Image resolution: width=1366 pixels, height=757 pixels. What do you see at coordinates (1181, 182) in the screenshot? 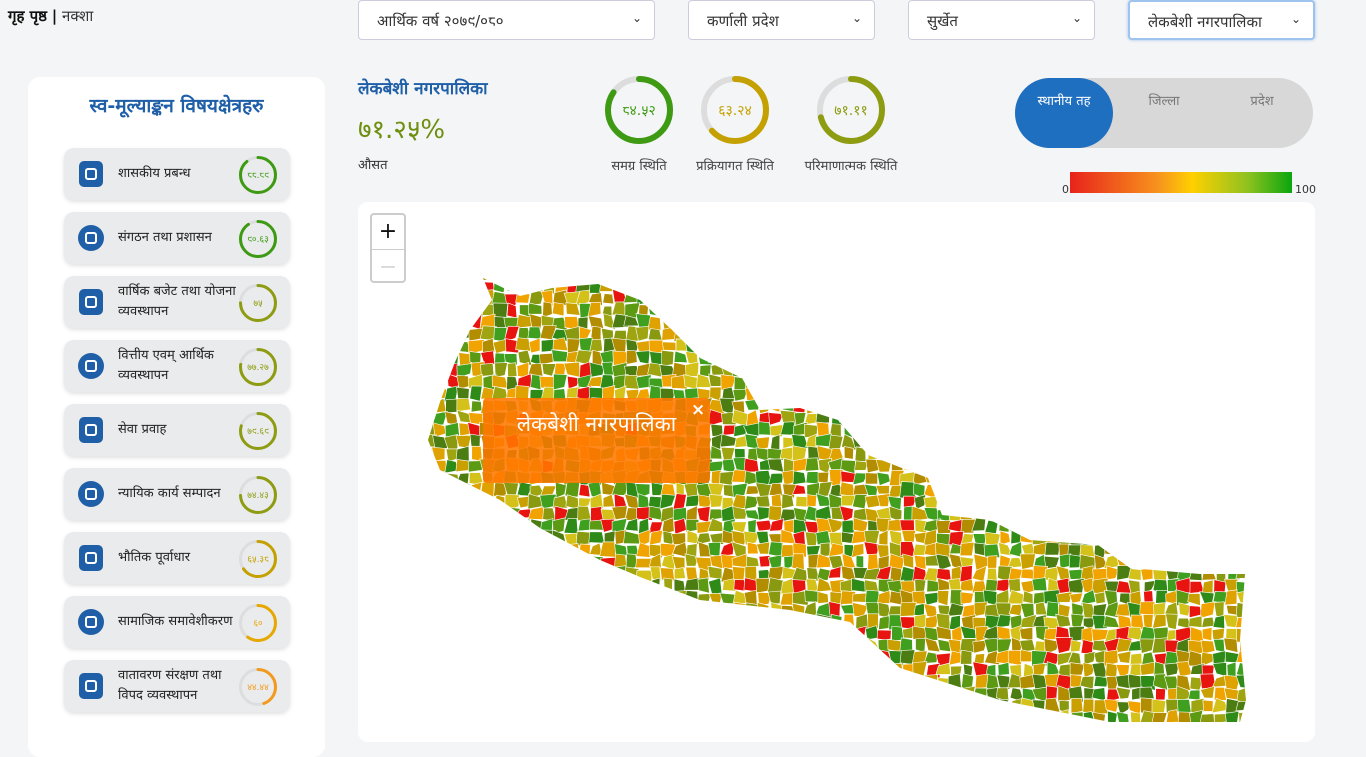
I see `legend-bar` at bounding box center [1181, 182].